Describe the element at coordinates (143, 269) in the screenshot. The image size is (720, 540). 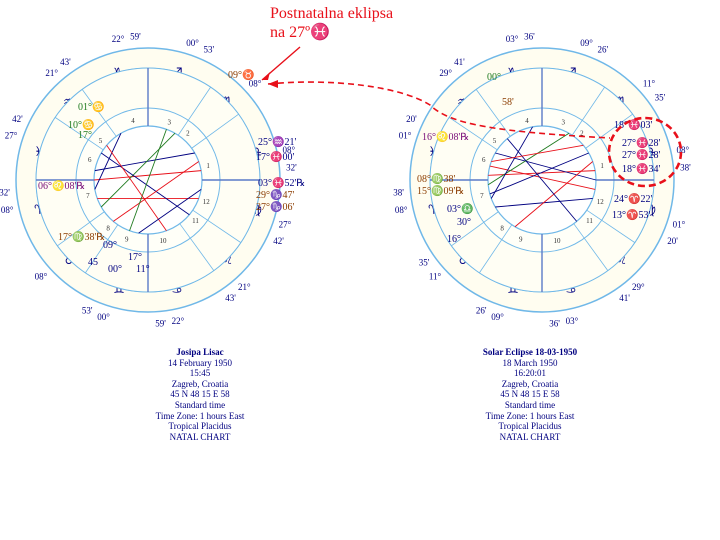
I see `planet-position-label: 11°` at that location.